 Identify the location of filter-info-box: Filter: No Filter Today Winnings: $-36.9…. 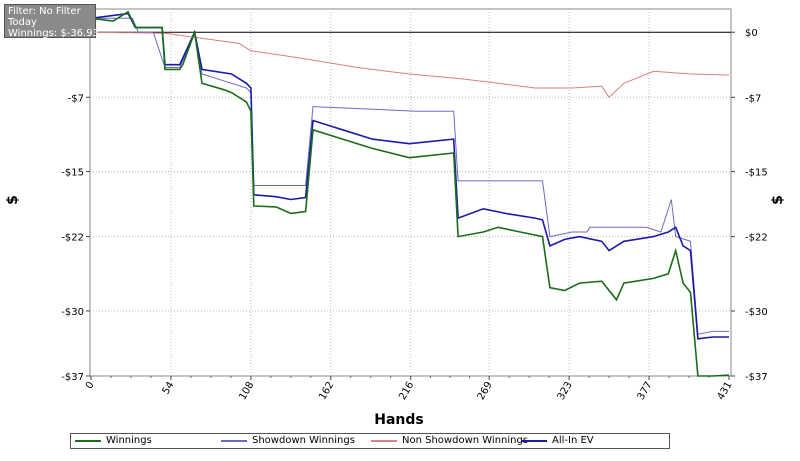
(51, 21).